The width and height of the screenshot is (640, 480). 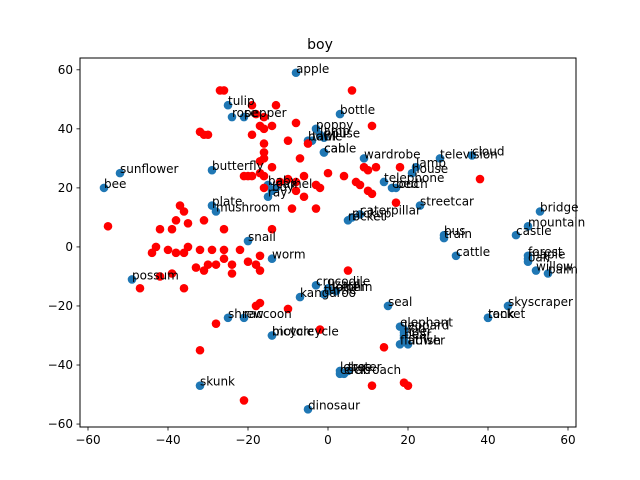 What do you see at coordinates (248, 208) in the screenshot?
I see `point-label: mushroom` at bounding box center [248, 208].